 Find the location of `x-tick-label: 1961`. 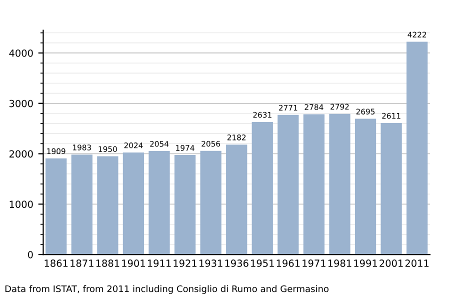

x-tick-label: 1961 is located at coordinates (288, 263).